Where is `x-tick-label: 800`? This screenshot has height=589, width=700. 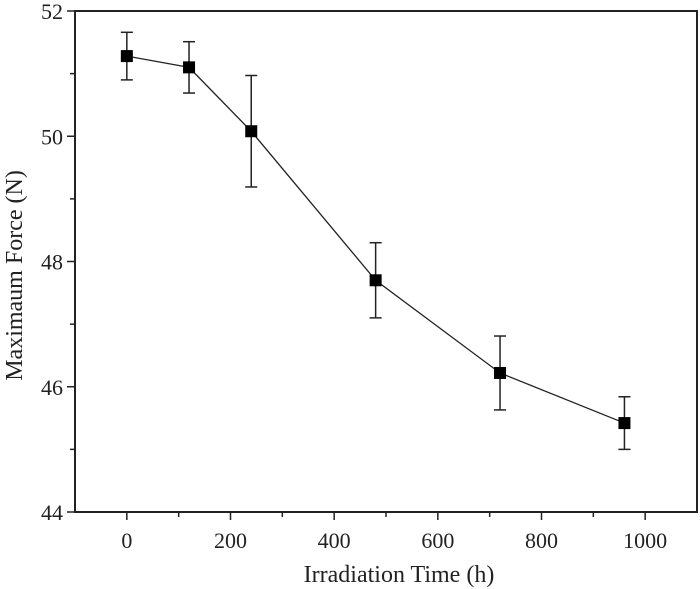 x-tick-label: 800 is located at coordinates (541, 540).